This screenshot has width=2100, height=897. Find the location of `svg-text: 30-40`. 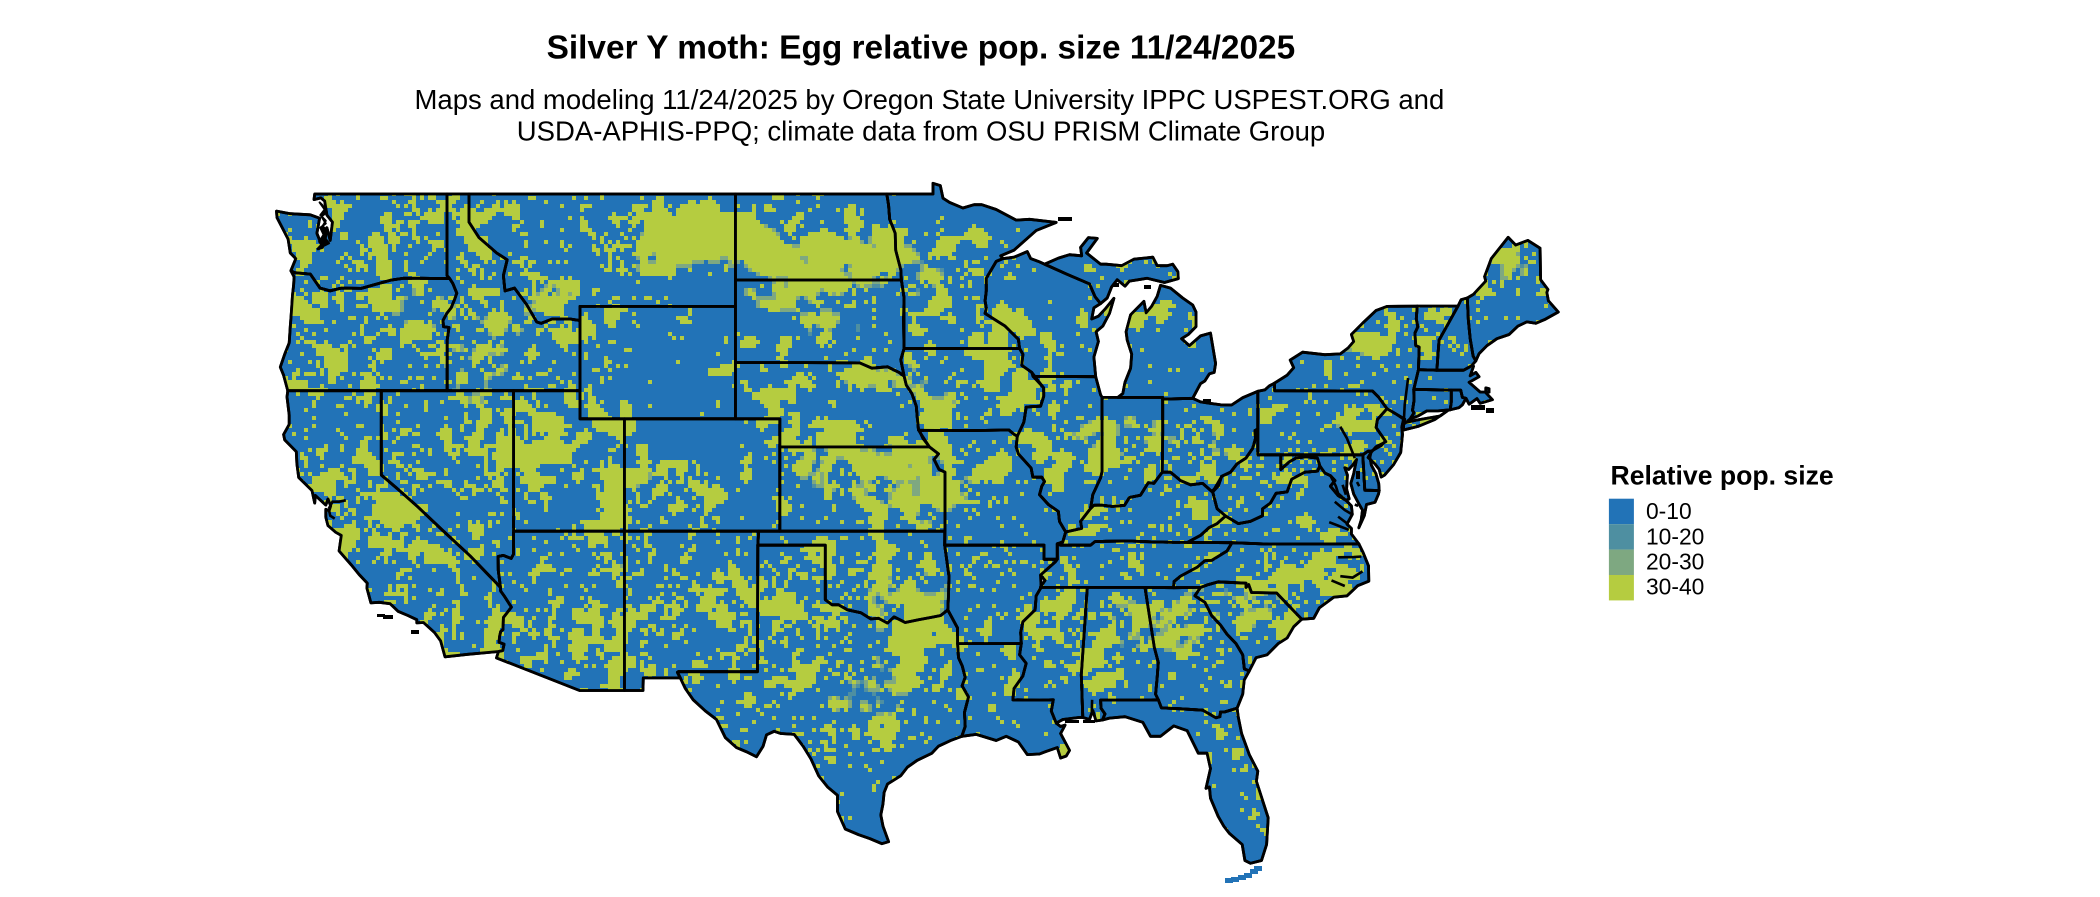

svg-text: 30-40 is located at coordinates (1675, 587).